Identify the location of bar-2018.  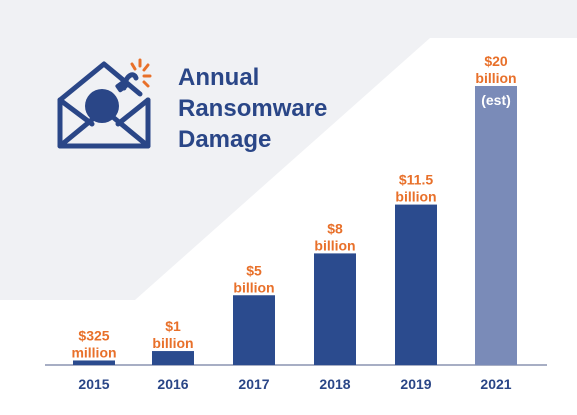
(335, 309).